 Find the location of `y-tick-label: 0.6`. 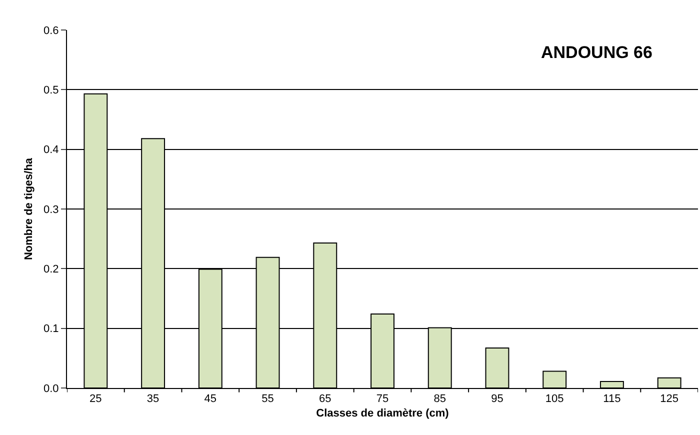

y-tick-label: 0.6 is located at coordinates (51, 30).